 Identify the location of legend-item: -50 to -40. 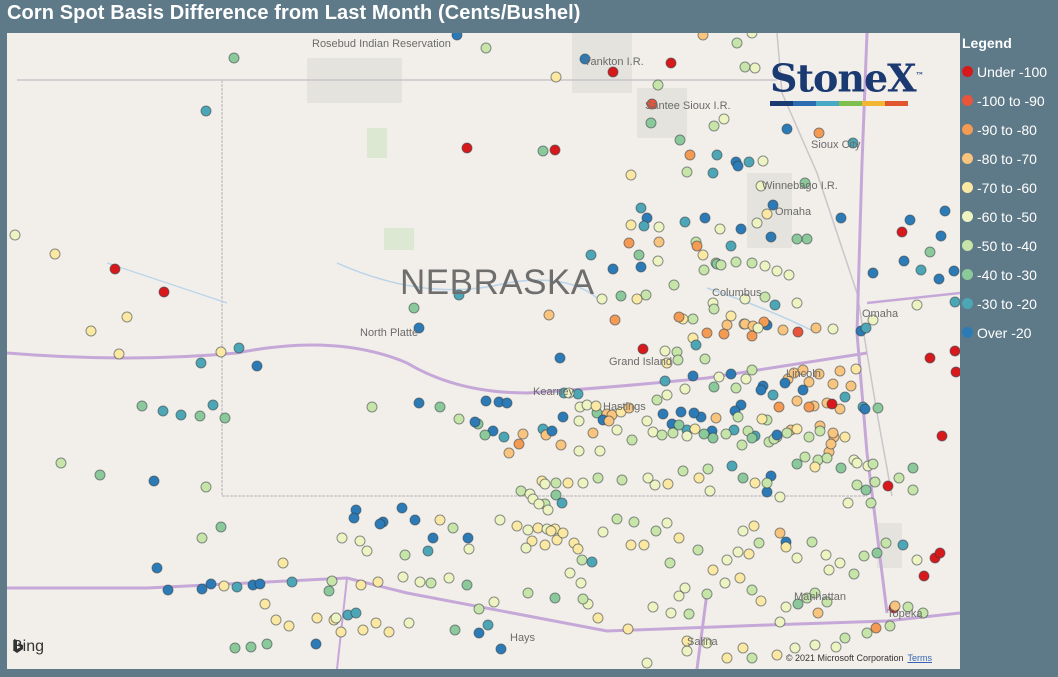
(1010, 245).